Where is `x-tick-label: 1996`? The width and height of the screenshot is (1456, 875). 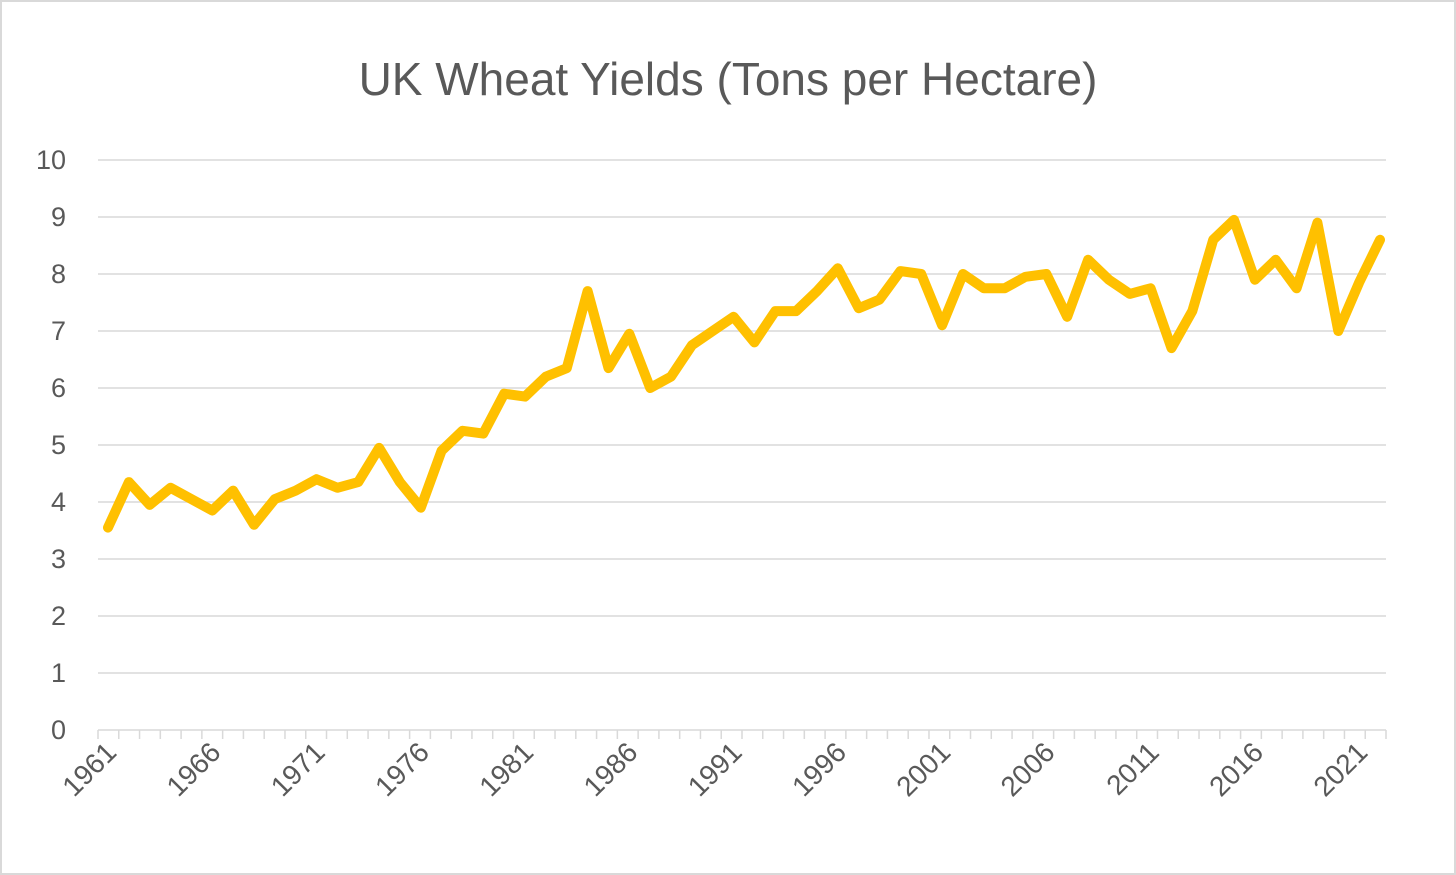
x-tick-label: 1996 is located at coordinates (819, 769).